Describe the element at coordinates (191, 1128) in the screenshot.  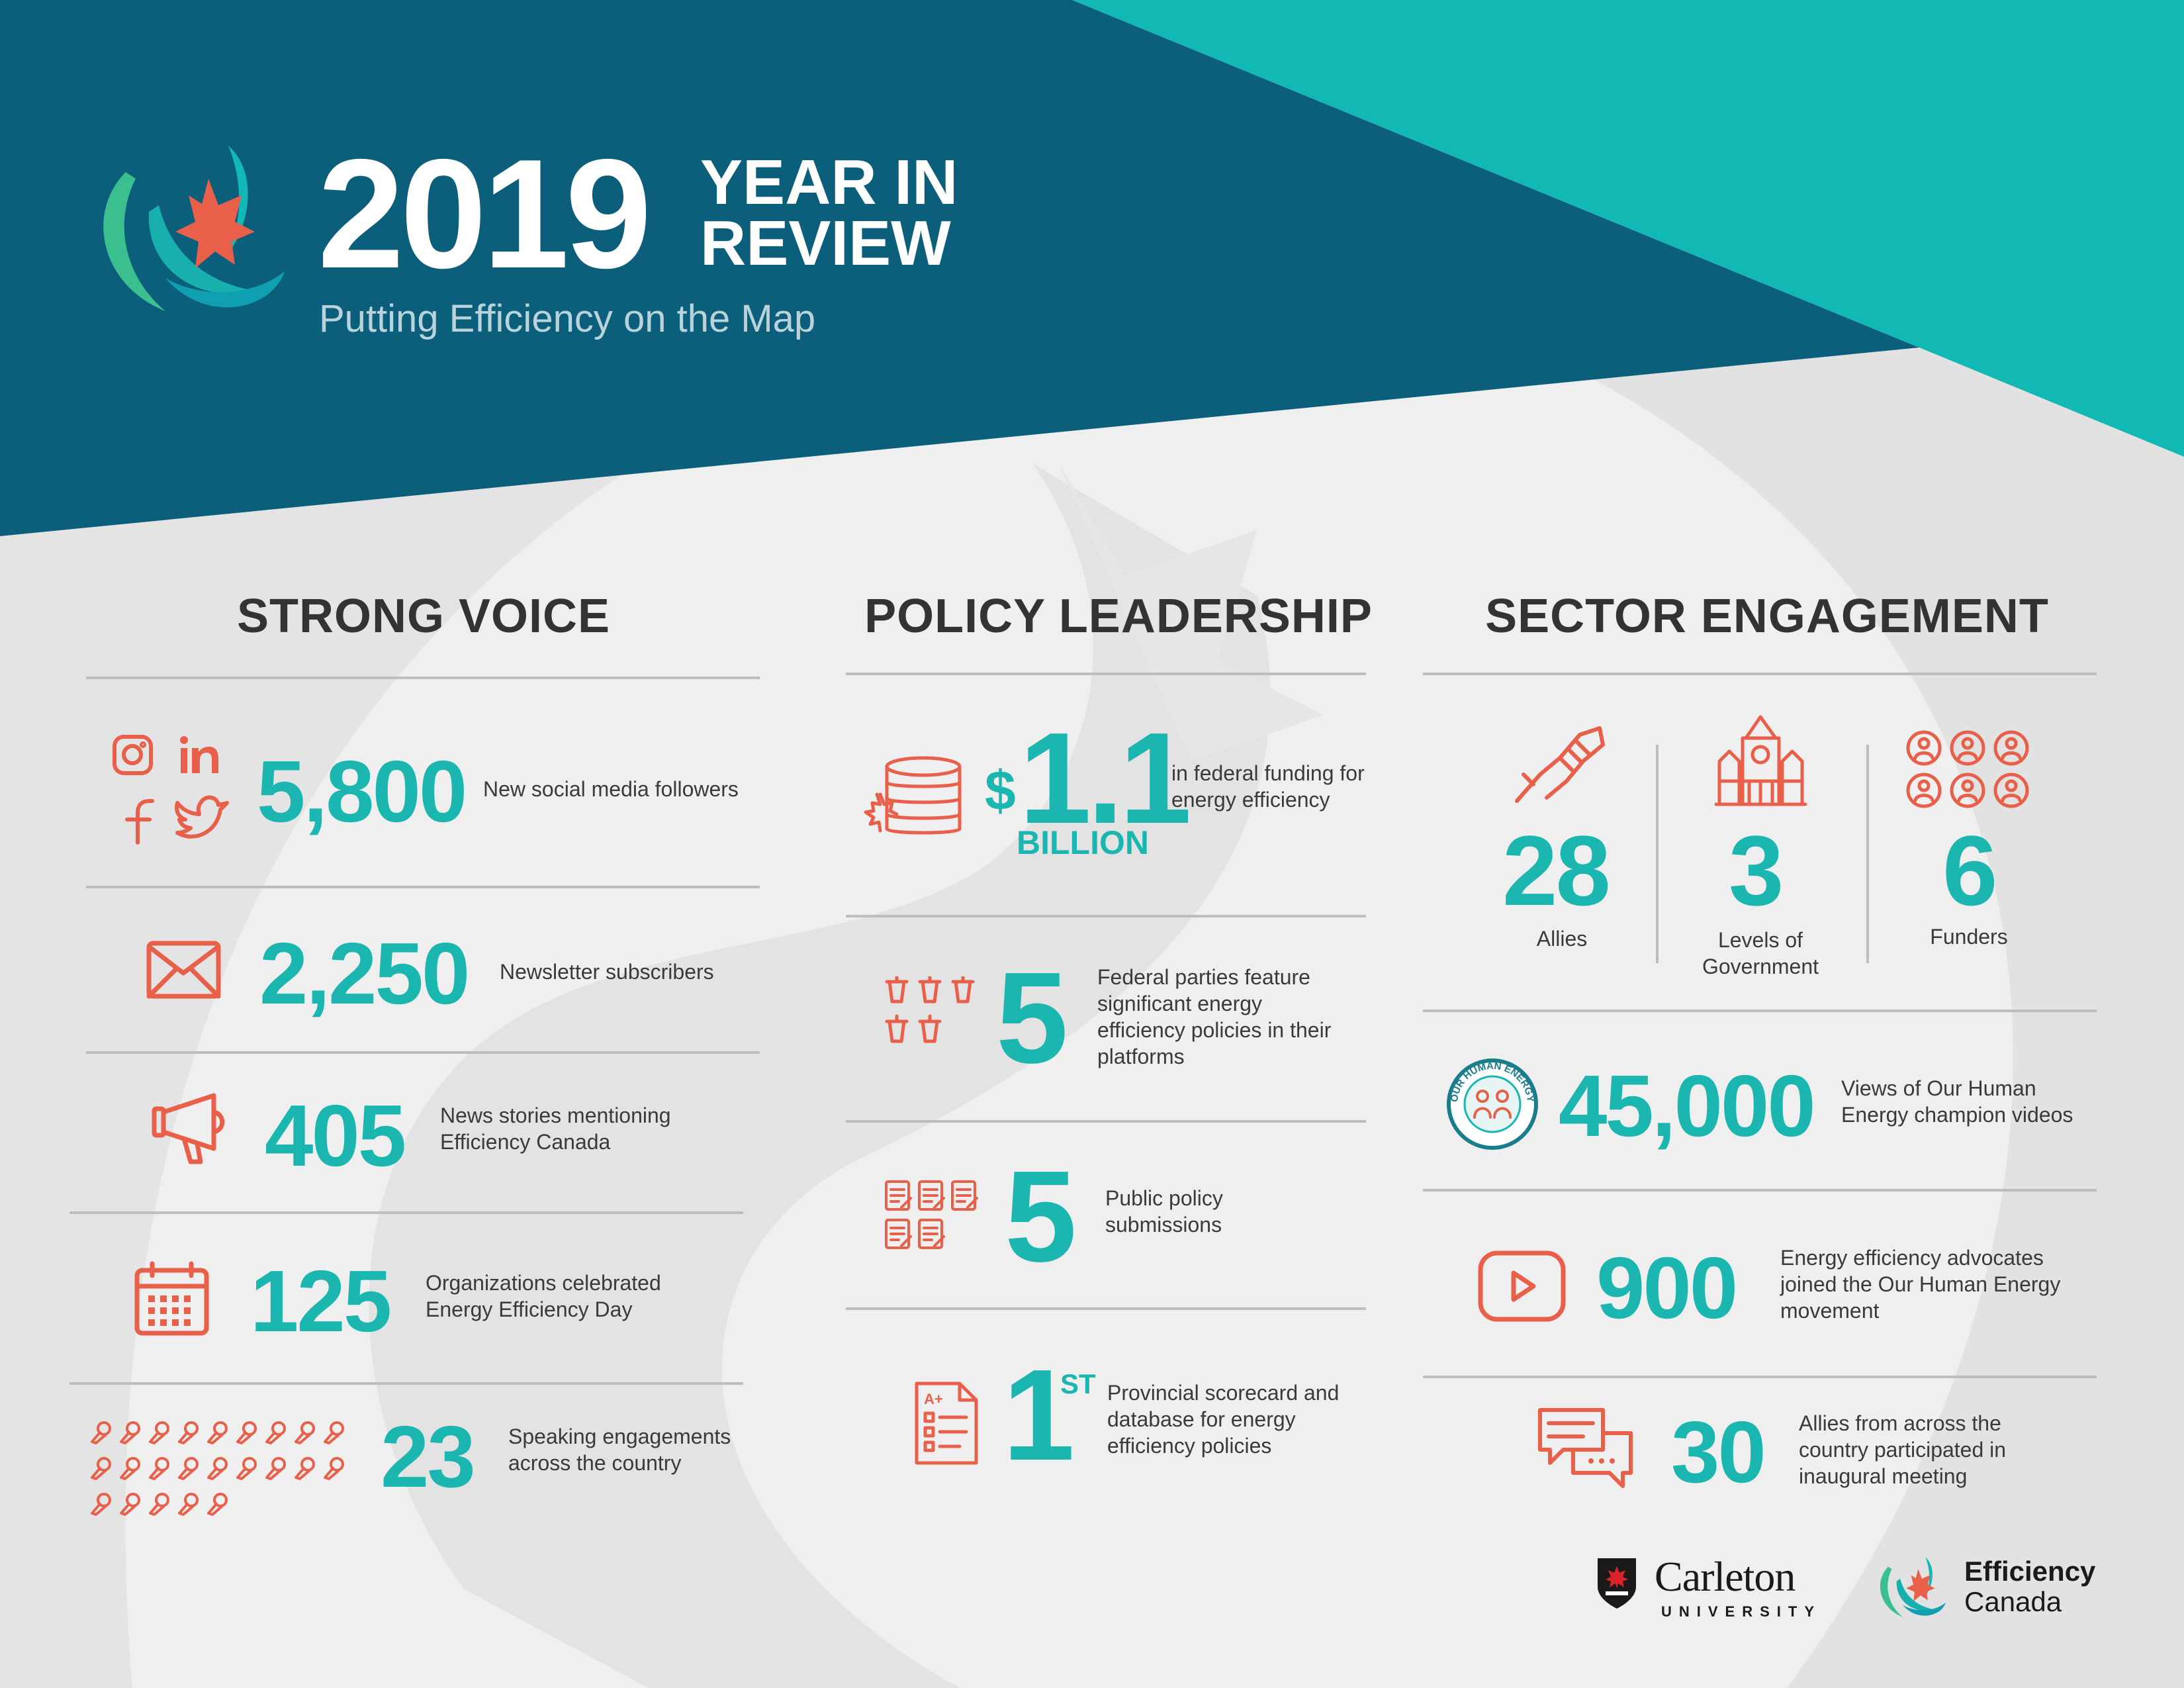
I see `megaphone-icon` at that location.